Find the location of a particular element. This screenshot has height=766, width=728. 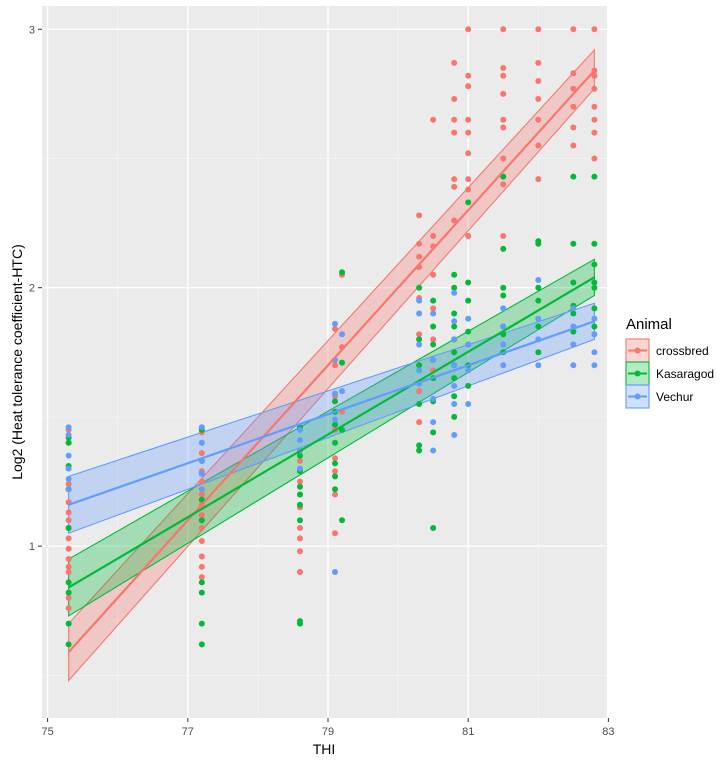

x-tick-label: 81 is located at coordinates (468, 732).